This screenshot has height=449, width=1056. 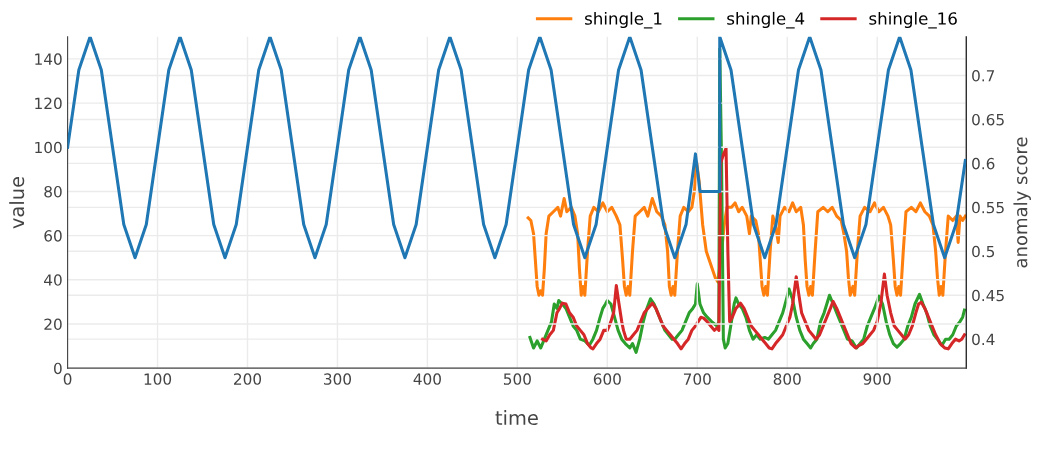 What do you see at coordinates (877, 379) in the screenshot?
I see `x-tick-label: 900` at bounding box center [877, 379].